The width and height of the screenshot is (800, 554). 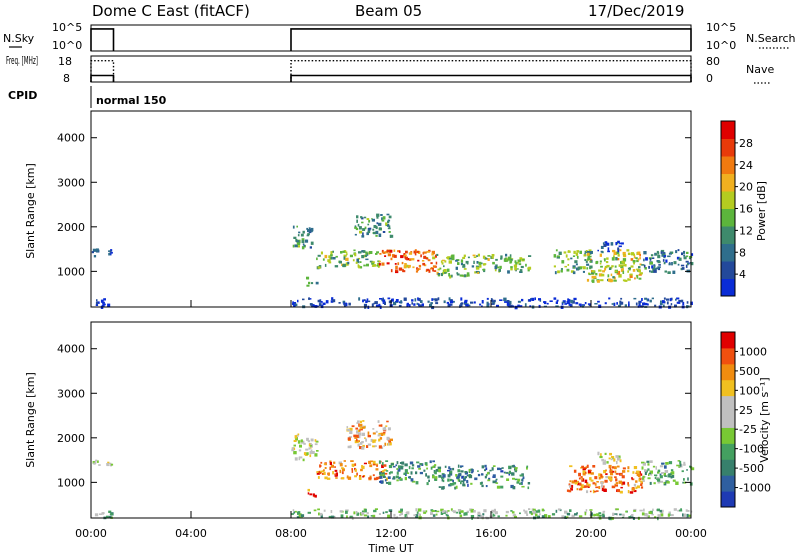 What do you see at coordinates (71, 182) in the screenshot?
I see `ytick-label-3000: 3000` at bounding box center [71, 182].